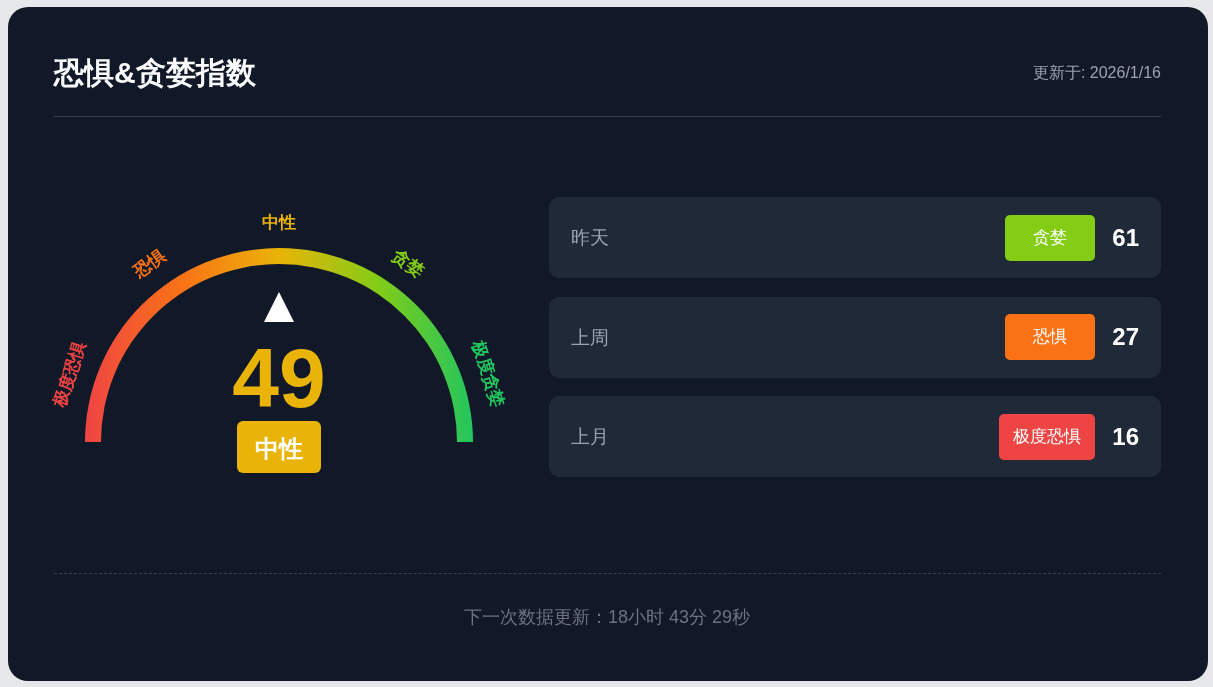 The height and width of the screenshot is (687, 1213). Describe the element at coordinates (1050, 237) in the screenshot. I see `text: 贪婪` at that location.